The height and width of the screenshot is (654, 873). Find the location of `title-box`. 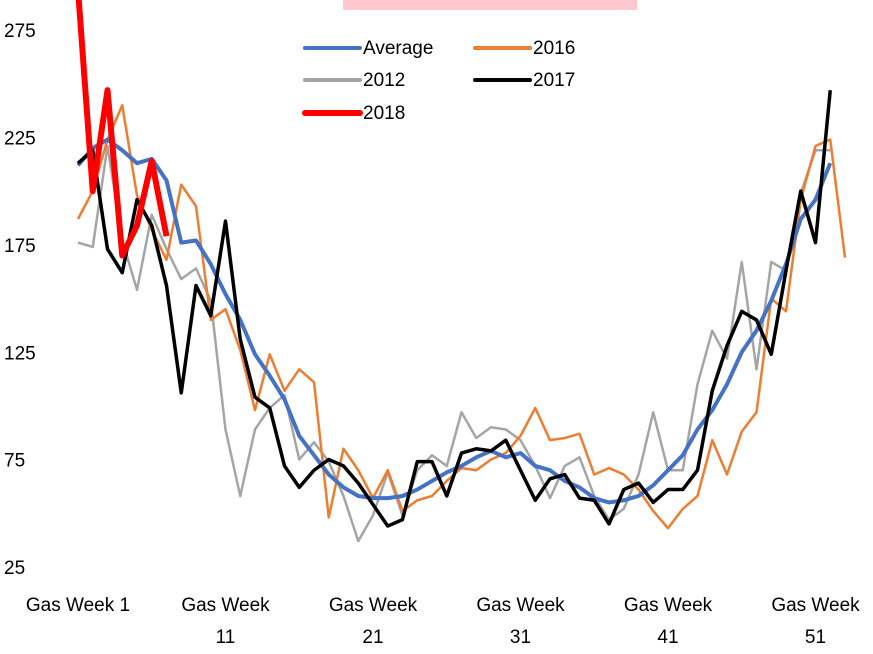

title-box is located at coordinates (490, 5).